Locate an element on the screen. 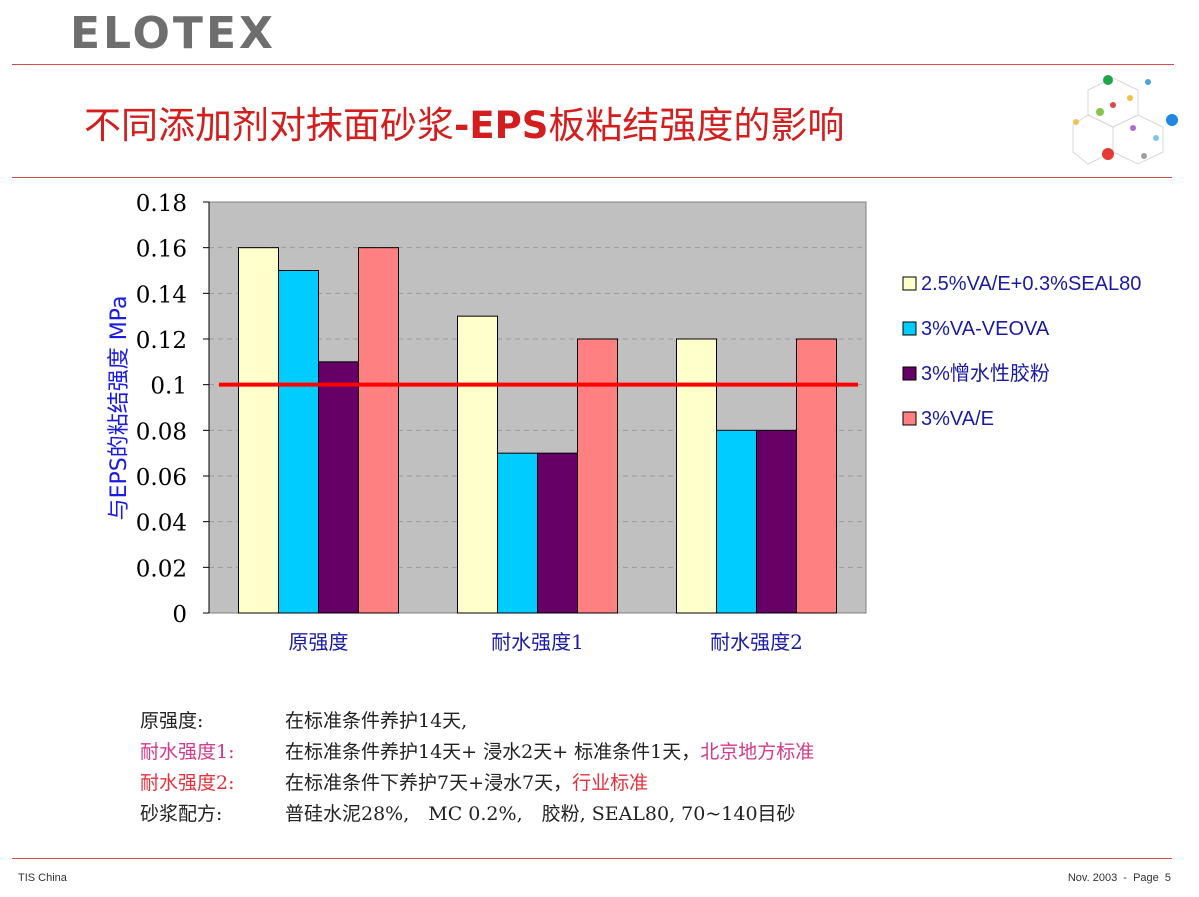 This screenshot has width=1199, height=897. legend-label: 2.5%VA/E+0.3%SEAL80 is located at coordinates (1031, 284).